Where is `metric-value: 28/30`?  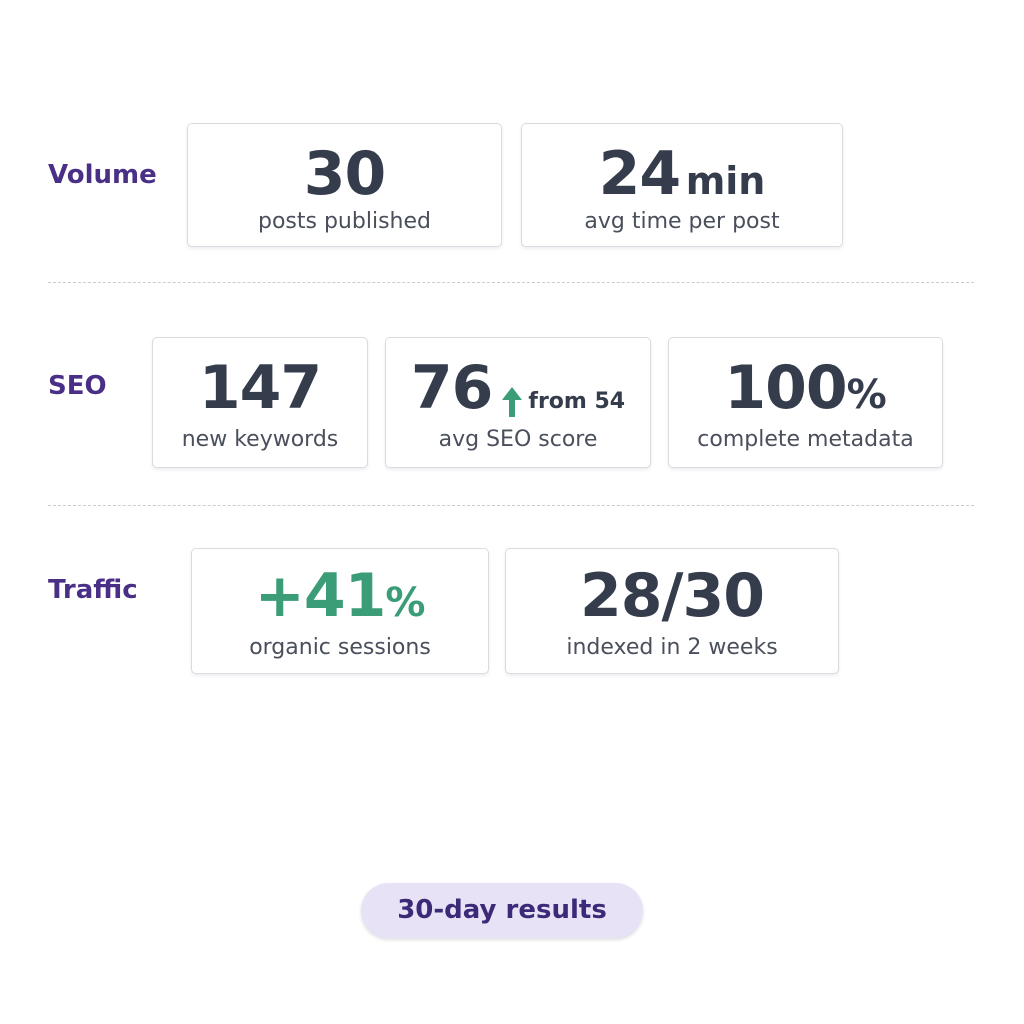
metric-value: 28/30 is located at coordinates (672, 596).